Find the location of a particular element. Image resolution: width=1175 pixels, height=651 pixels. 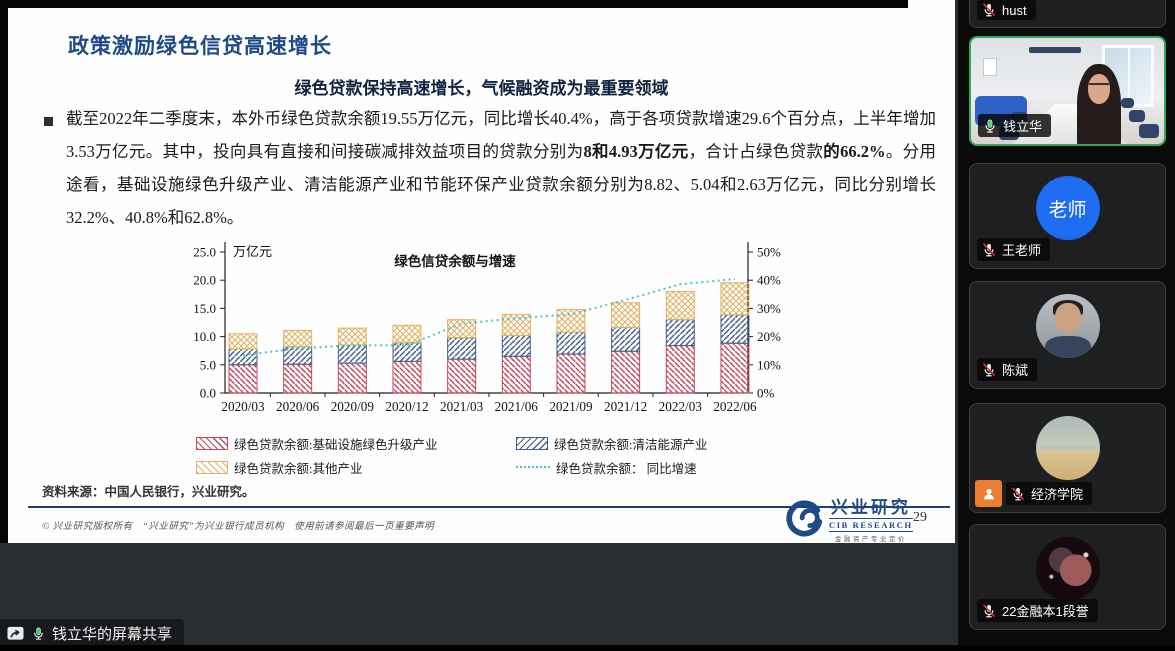

source-note: 资料来源：中国人民银行，兴业研究。 is located at coordinates (148, 492).